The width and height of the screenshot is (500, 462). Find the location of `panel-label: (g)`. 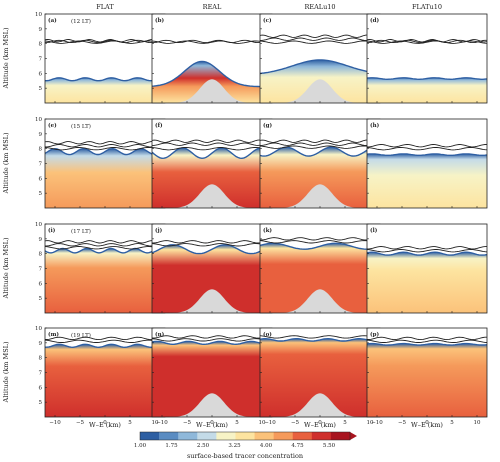

panel-label: (g) is located at coordinates (267, 125).